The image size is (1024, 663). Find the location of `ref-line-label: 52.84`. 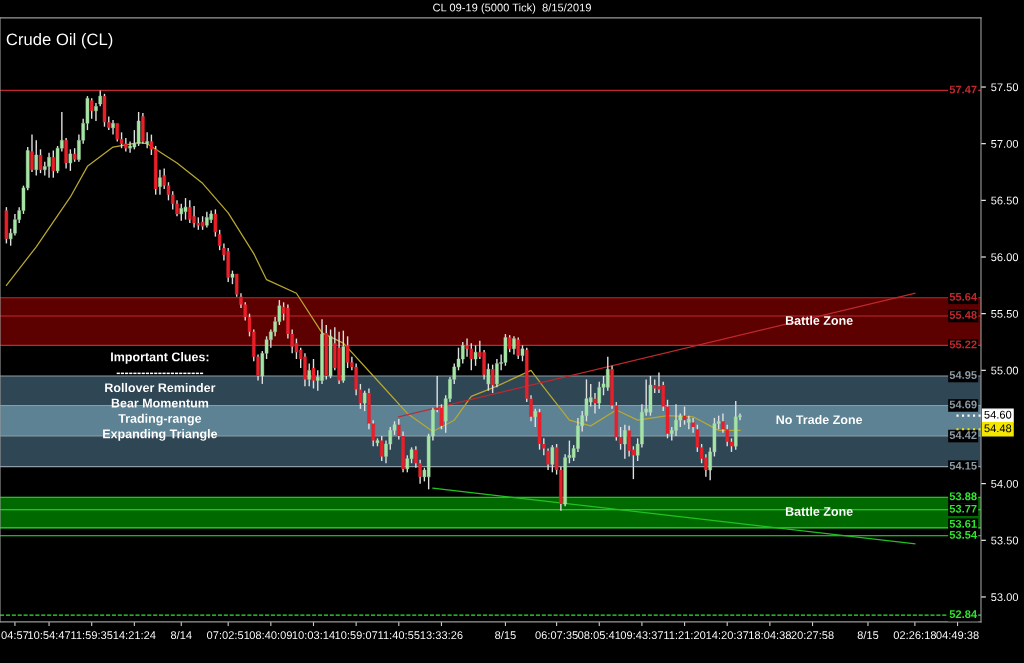

ref-line-label: 52.84 is located at coordinates (963, 614).